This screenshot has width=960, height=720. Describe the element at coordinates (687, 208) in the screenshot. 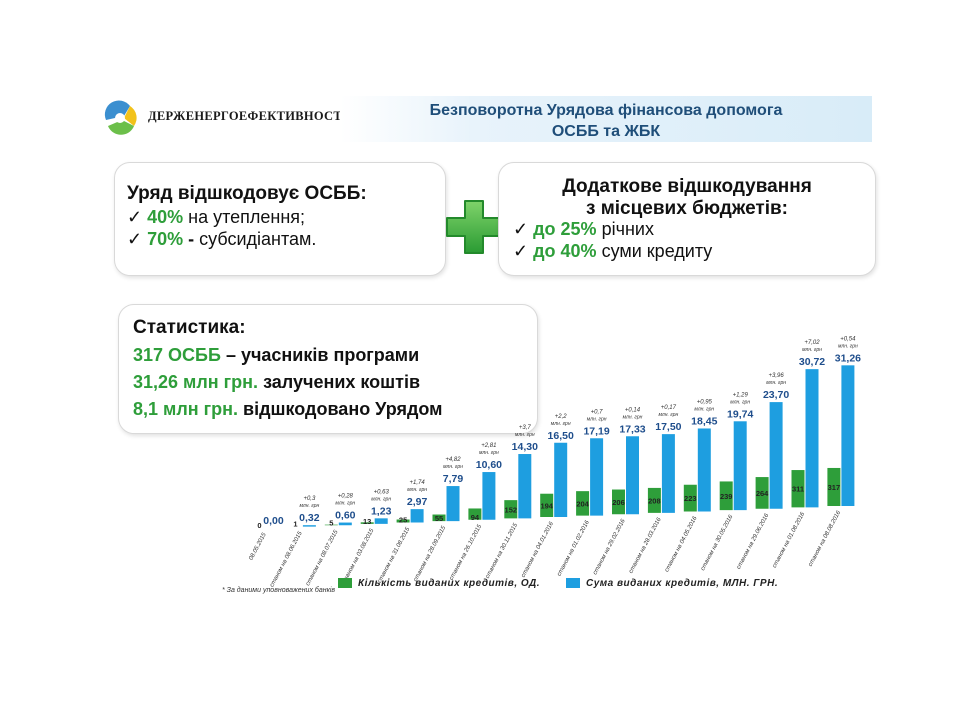

I see `right-box-heading-2: з місцевих бюджетів:` at that location.